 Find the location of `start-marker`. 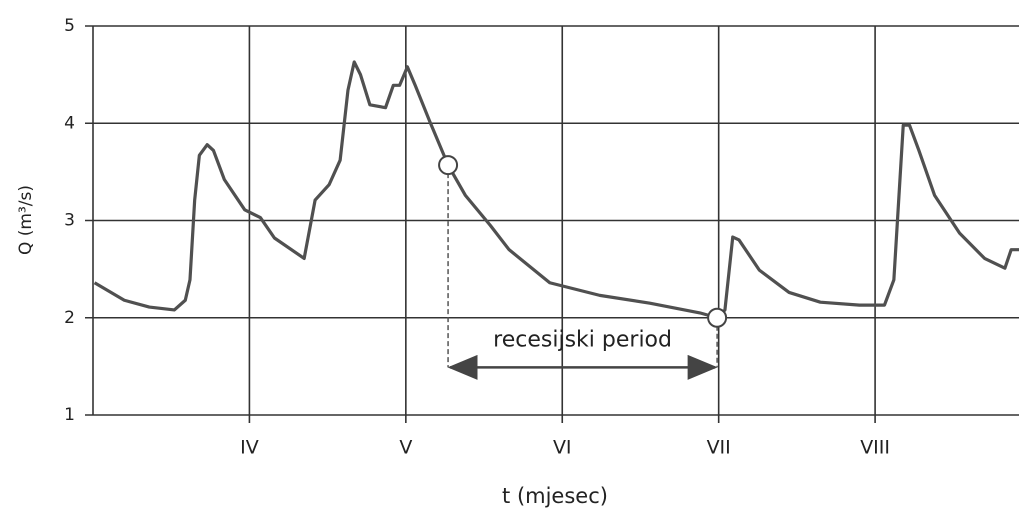

start-marker is located at coordinates (448, 165).